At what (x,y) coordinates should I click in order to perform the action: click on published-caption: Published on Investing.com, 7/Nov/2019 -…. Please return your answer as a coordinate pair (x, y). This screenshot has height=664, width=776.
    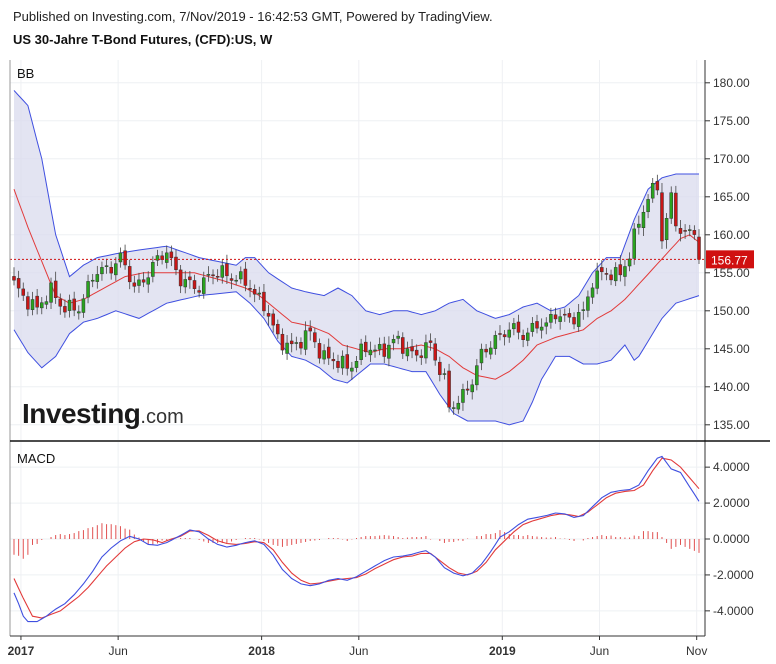
    Looking at the image, I should click on (253, 16).